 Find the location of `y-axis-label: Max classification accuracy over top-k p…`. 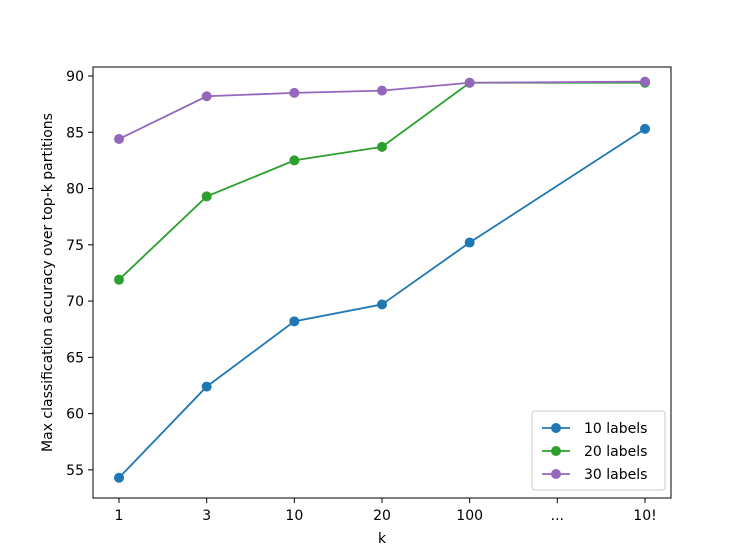

y-axis-label: Max classification accuracy over top-k p… is located at coordinates (48, 282).